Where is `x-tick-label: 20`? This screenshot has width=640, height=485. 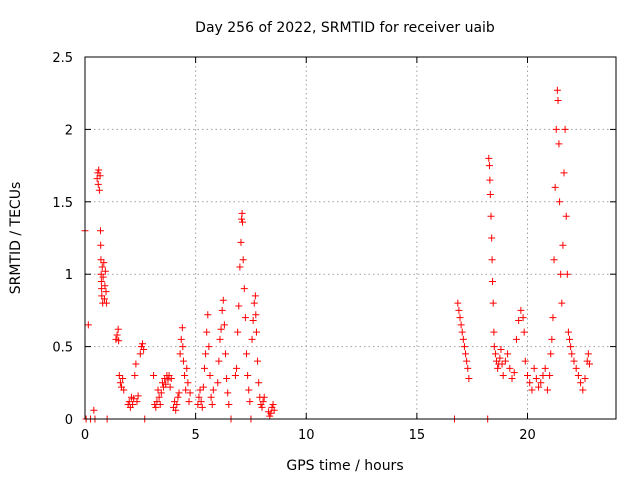 x-tick-label: 20 is located at coordinates (527, 435).